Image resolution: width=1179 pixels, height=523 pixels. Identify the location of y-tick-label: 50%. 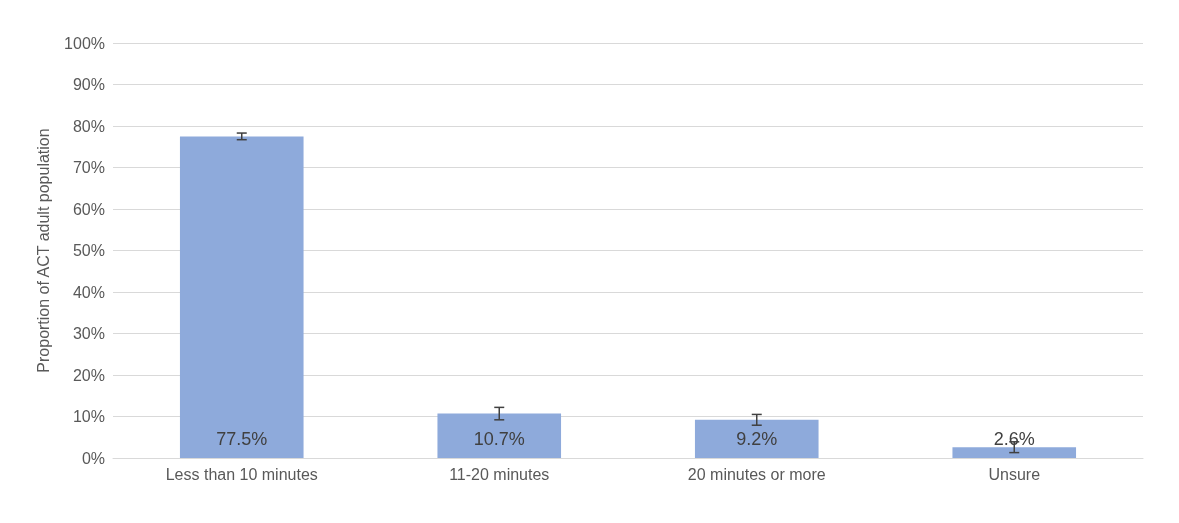
(88, 250).